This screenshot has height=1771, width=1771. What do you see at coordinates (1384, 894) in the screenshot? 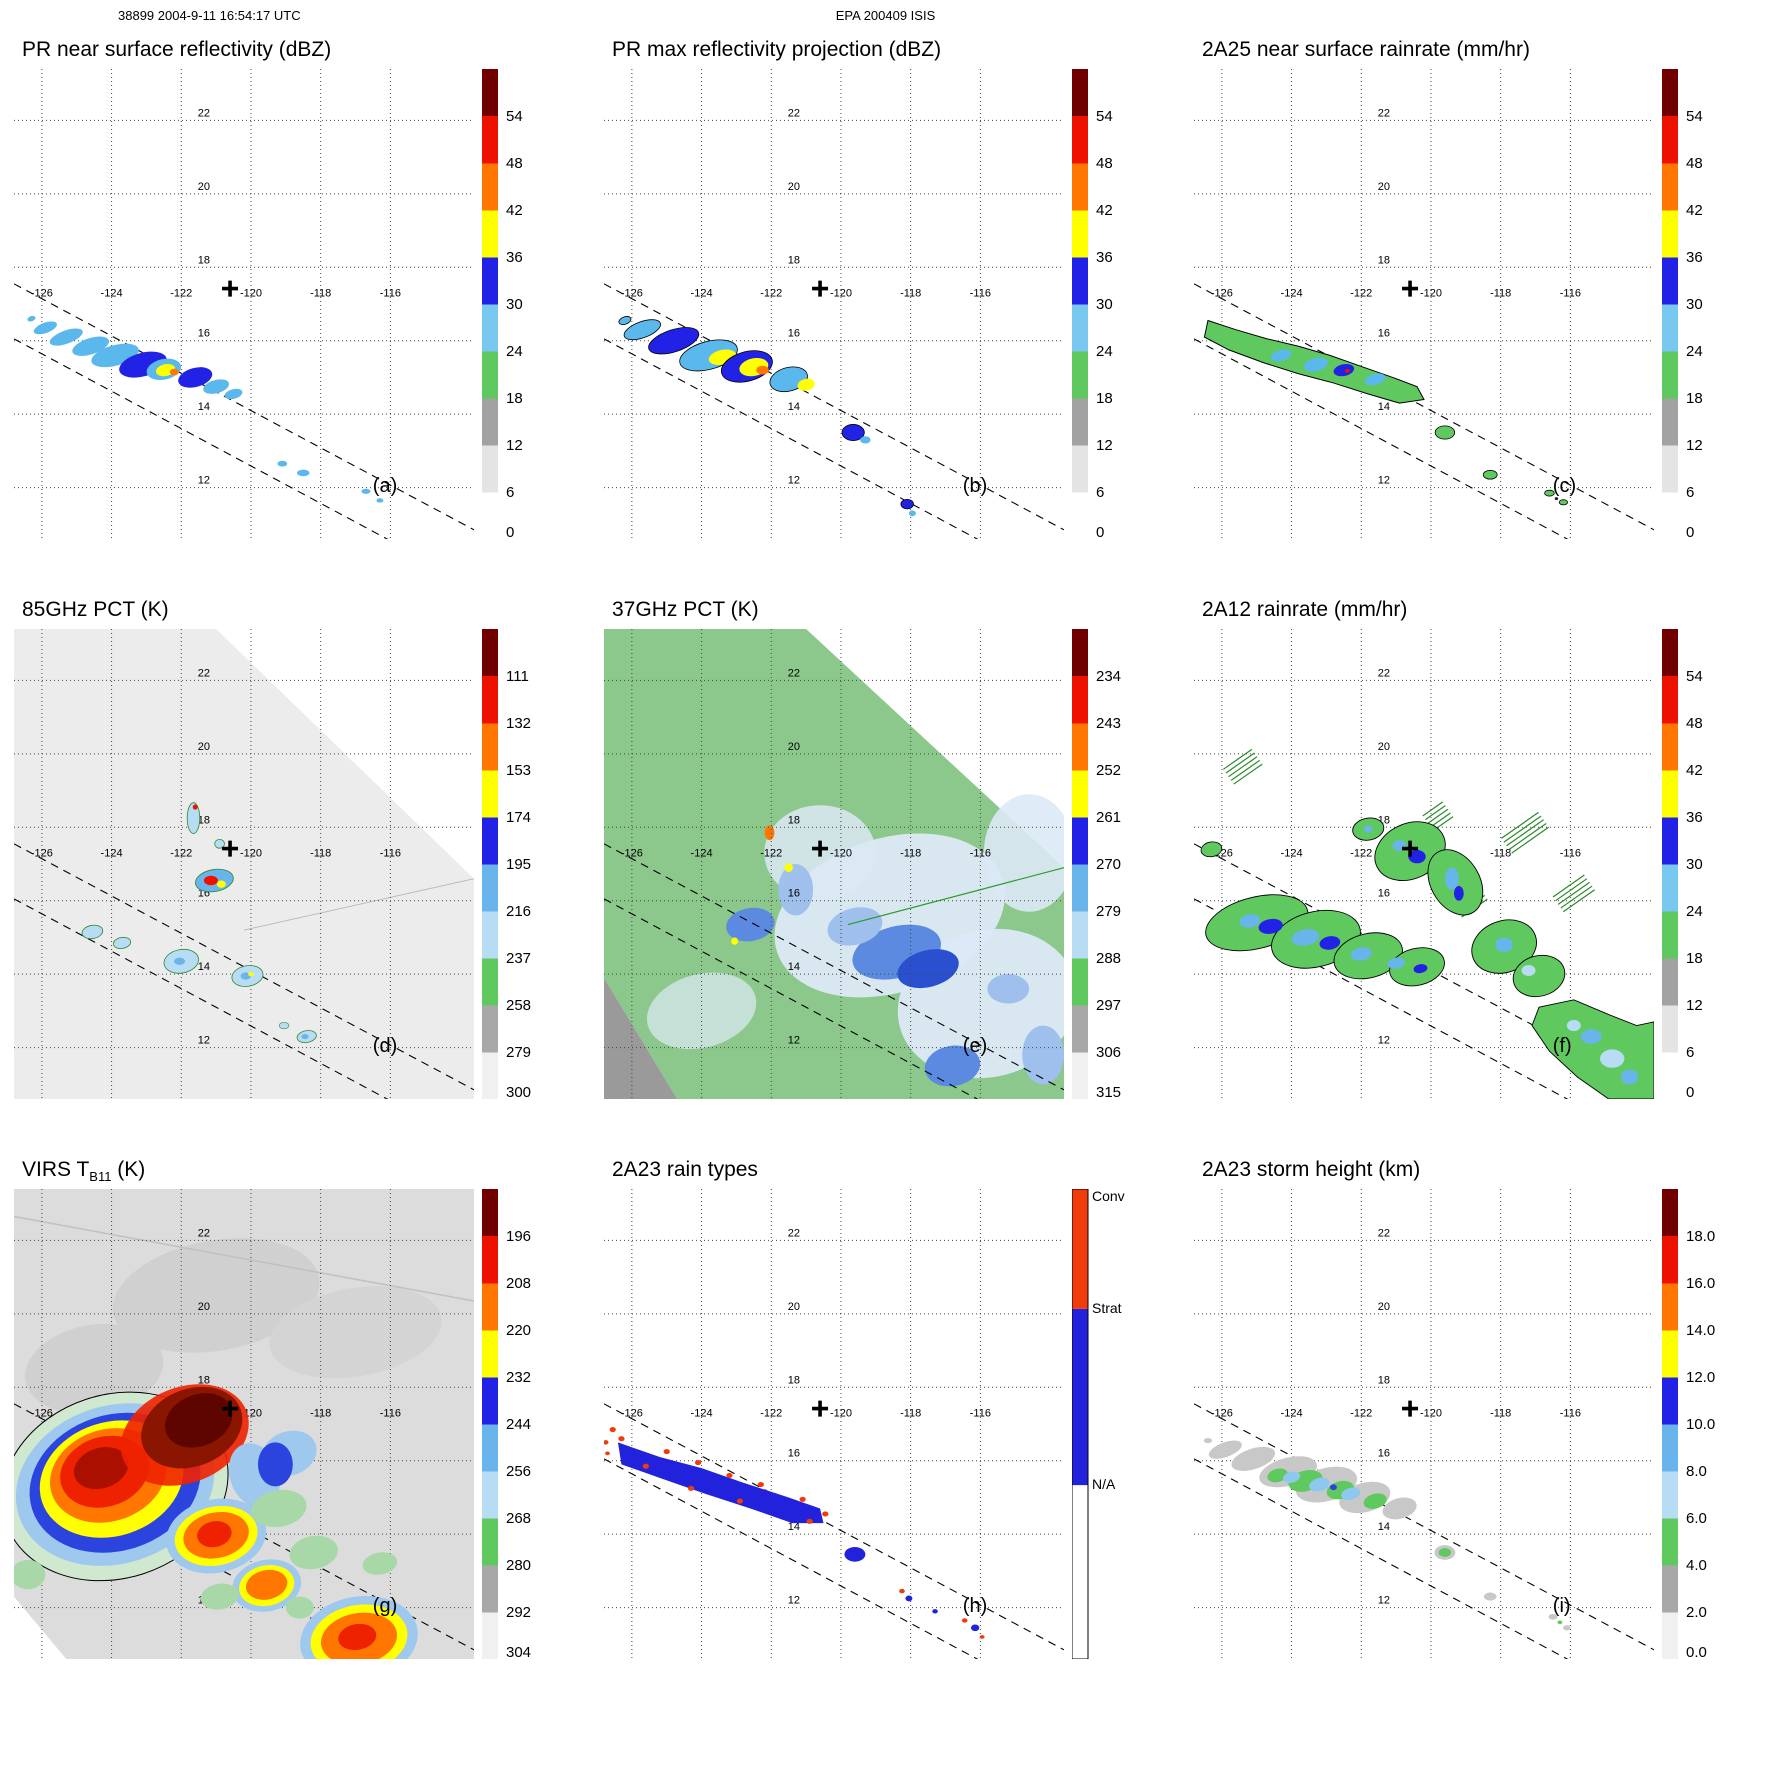
I see `svg-text: 16` at bounding box center [1384, 894].